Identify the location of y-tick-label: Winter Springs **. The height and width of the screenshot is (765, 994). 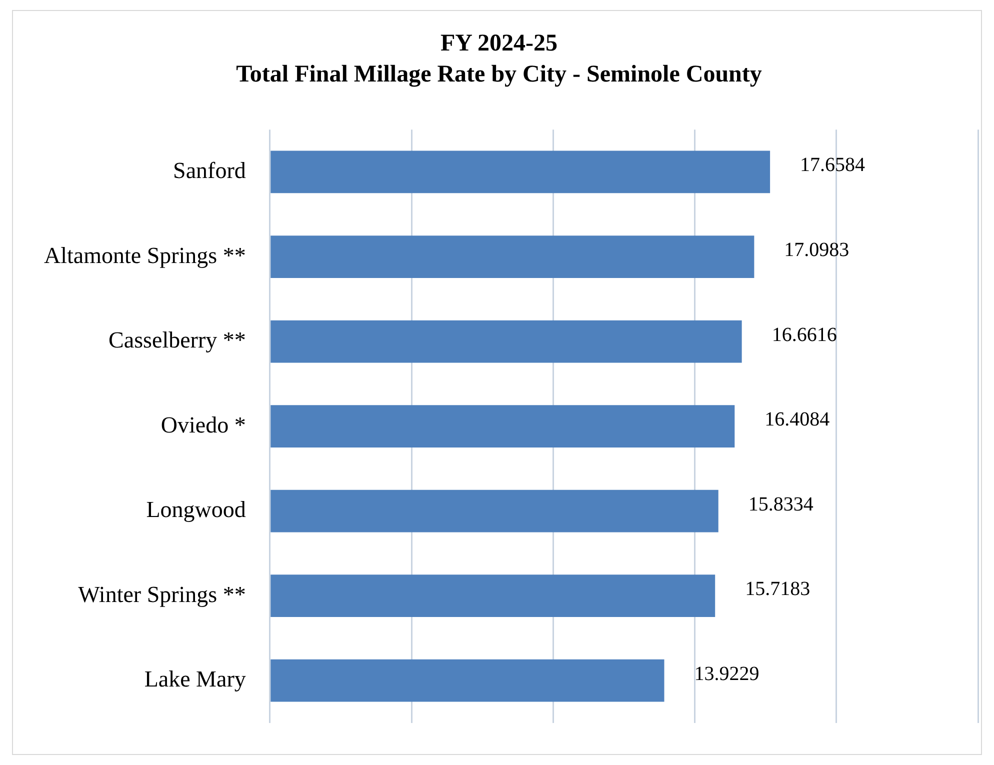
(162, 594).